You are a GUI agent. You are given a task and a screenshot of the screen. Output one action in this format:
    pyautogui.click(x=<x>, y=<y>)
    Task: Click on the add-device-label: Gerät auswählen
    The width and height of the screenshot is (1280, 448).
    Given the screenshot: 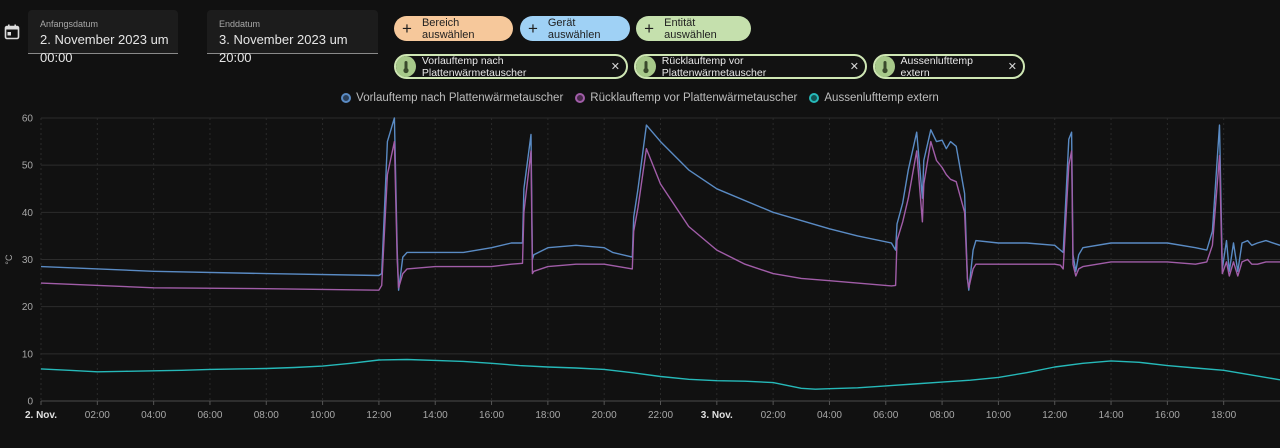 What is the action you would take?
    pyautogui.click(x=574, y=28)
    